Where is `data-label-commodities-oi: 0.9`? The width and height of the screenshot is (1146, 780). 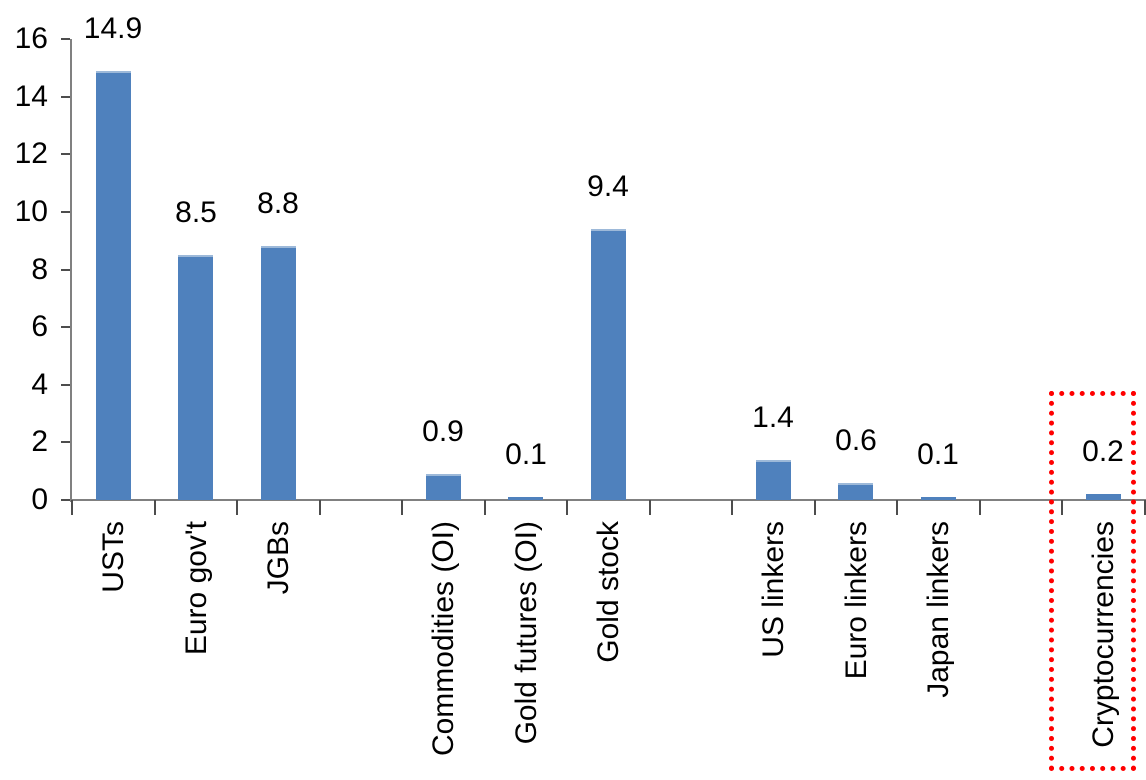
data-label-commodities-oi: 0.9 is located at coordinates (443, 431).